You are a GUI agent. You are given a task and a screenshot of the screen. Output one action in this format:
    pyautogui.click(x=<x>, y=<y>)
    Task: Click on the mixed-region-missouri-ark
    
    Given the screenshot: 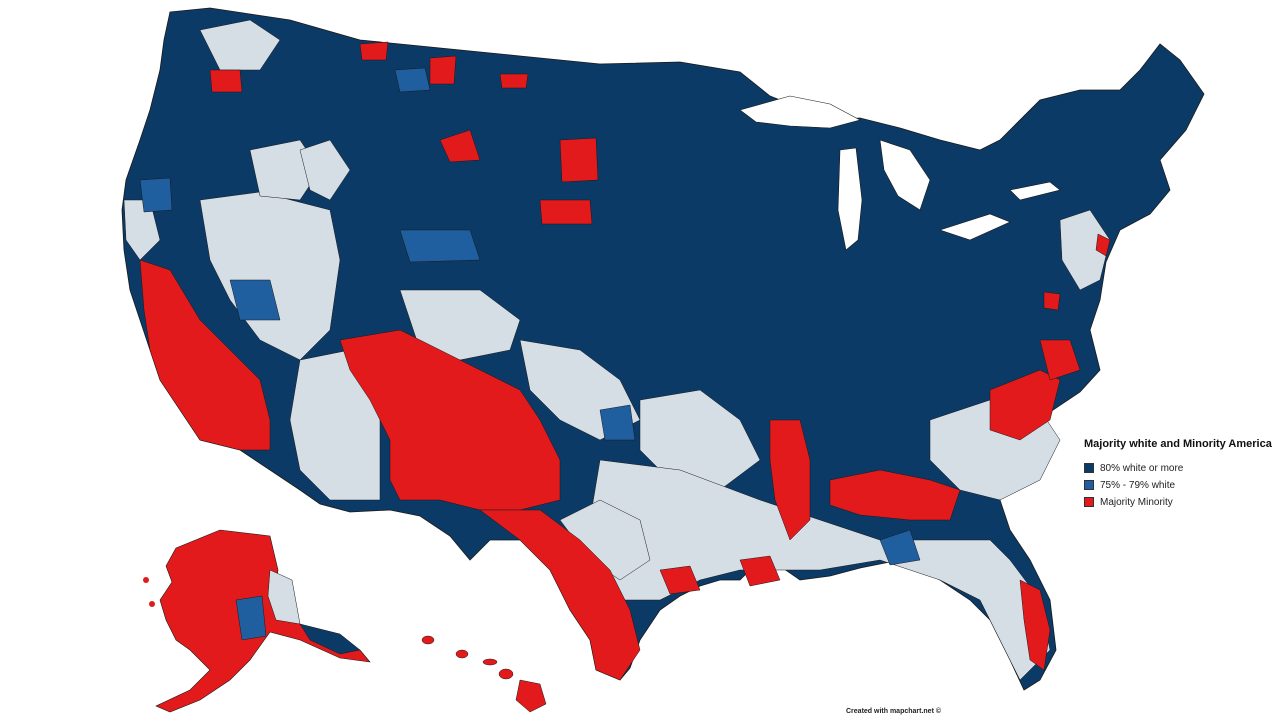 What is the action you would take?
    pyautogui.click(x=700, y=440)
    